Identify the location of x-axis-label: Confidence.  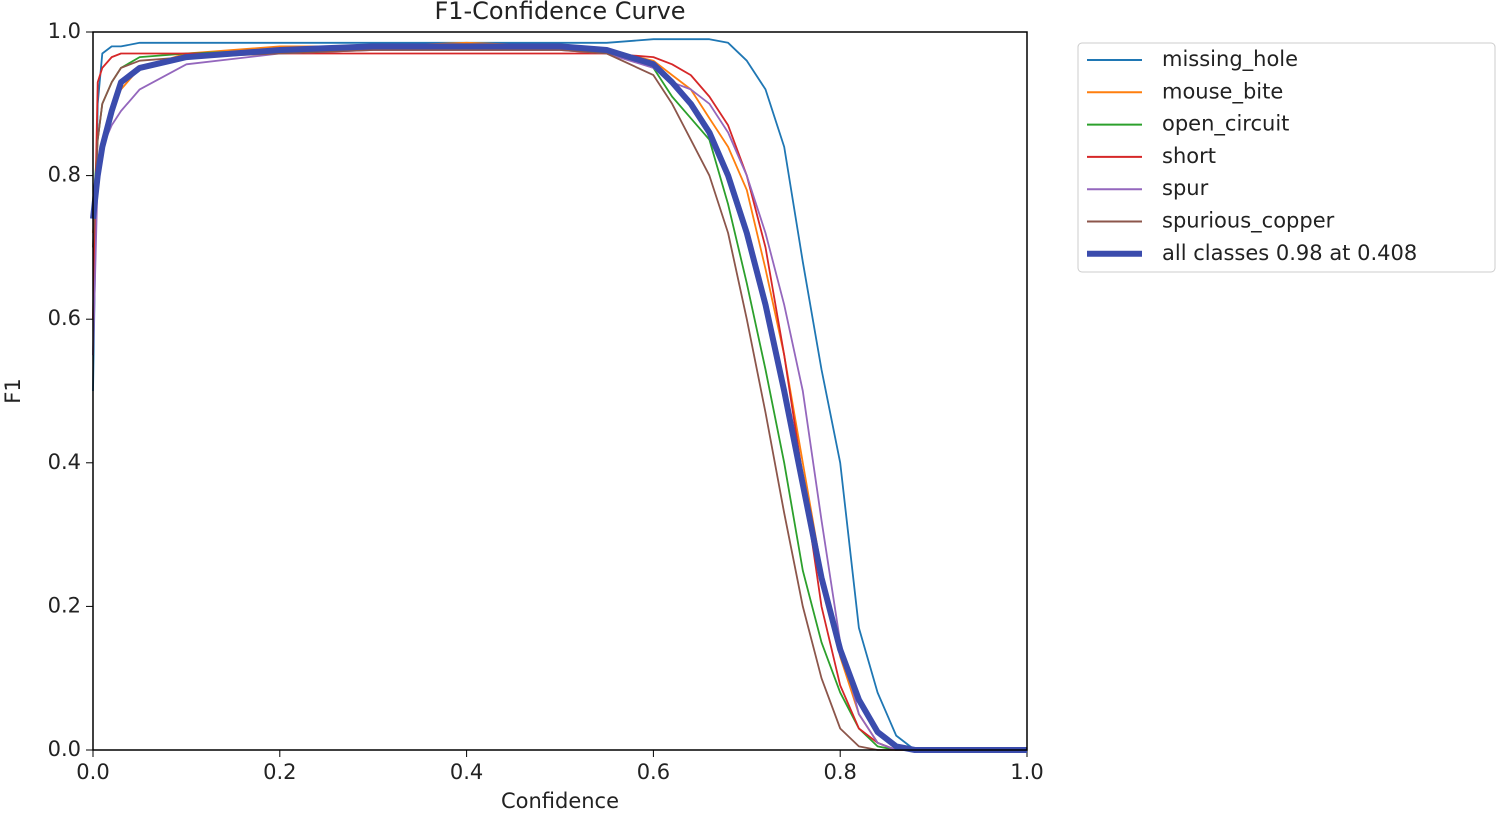
(560, 801).